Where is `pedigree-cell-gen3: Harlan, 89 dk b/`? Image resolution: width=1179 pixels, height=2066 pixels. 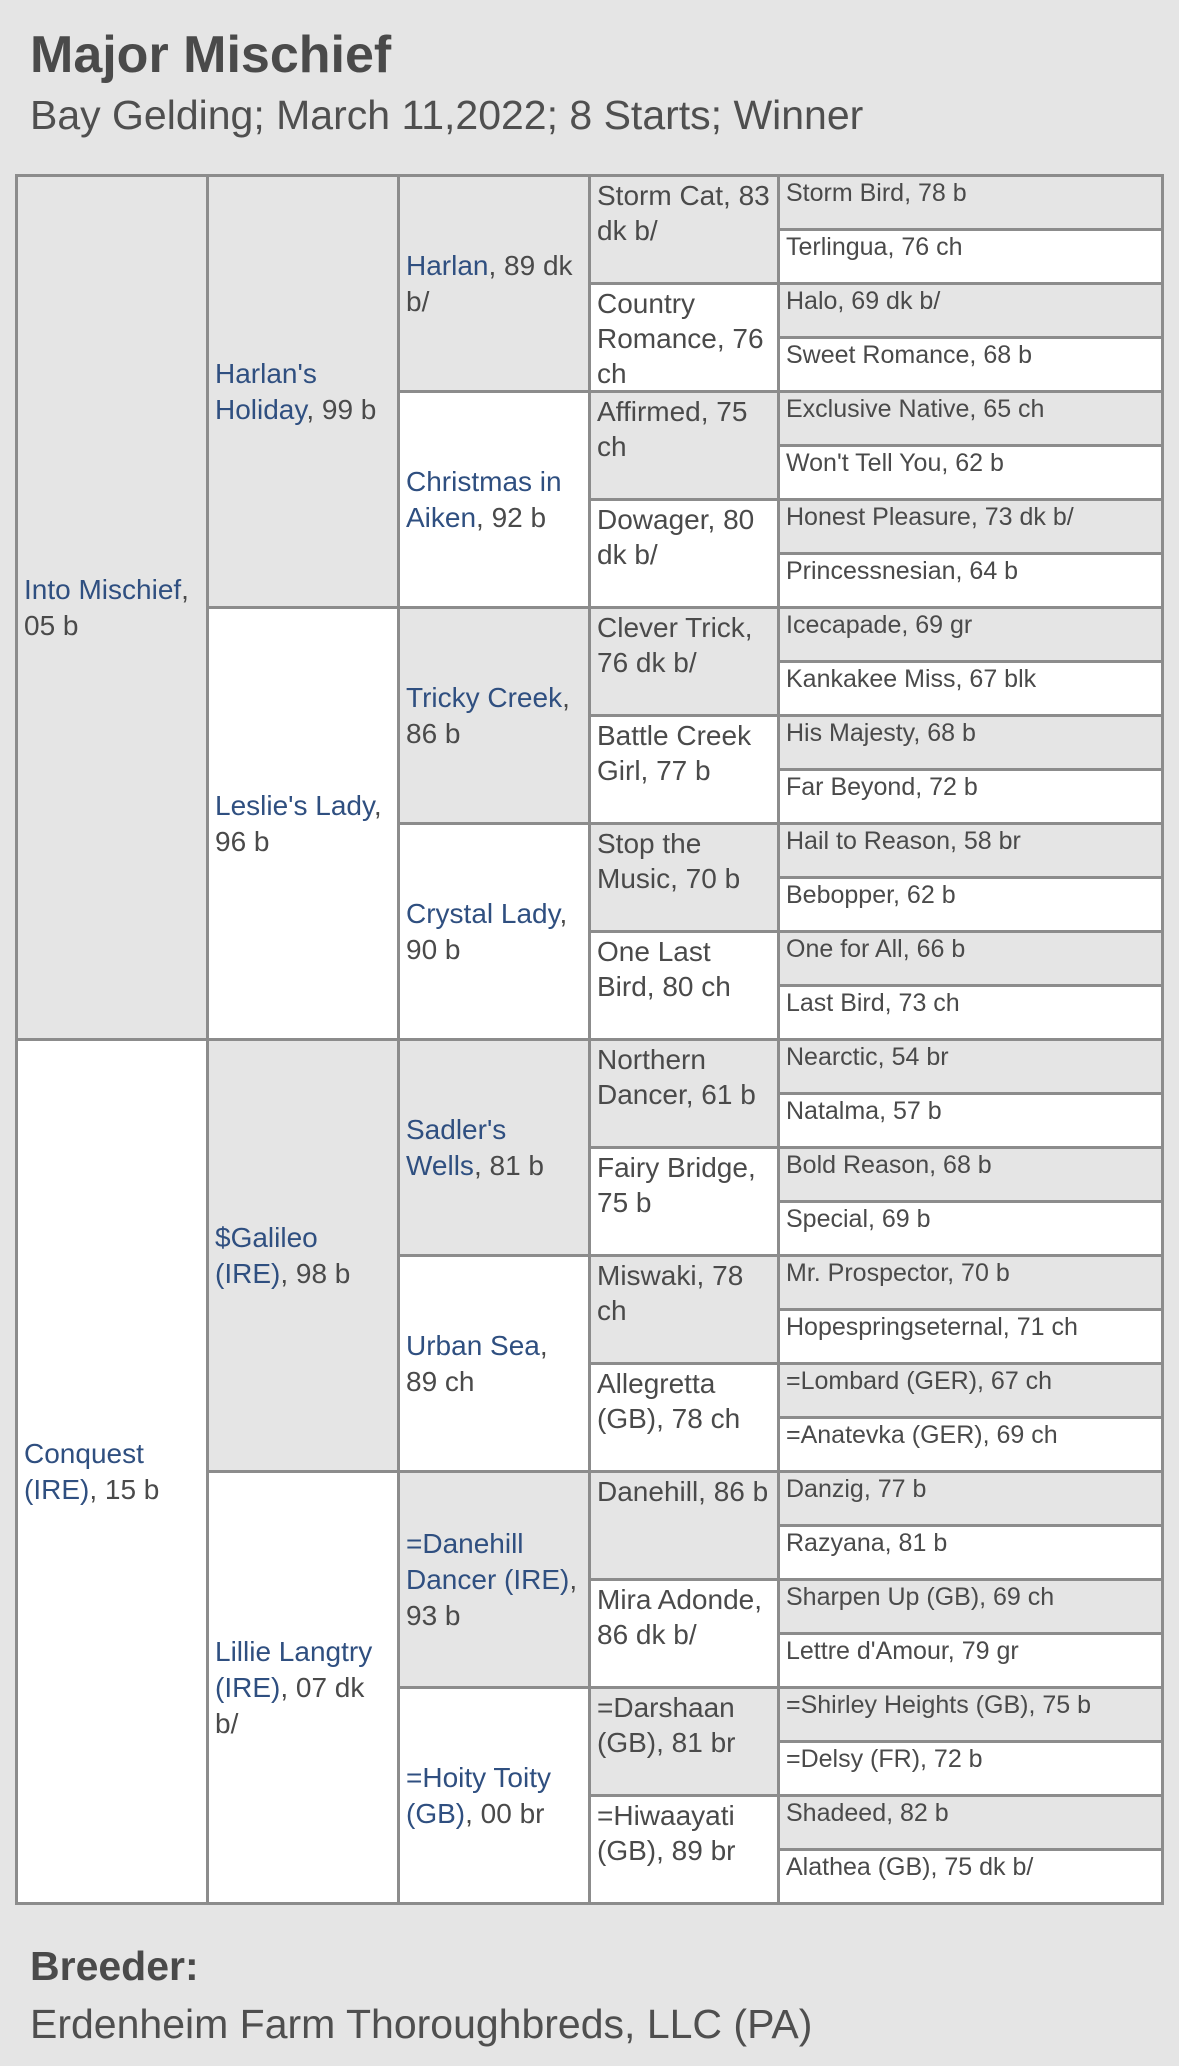
pedigree-cell-gen3: Harlan, 89 dk b/ is located at coordinates (494, 283).